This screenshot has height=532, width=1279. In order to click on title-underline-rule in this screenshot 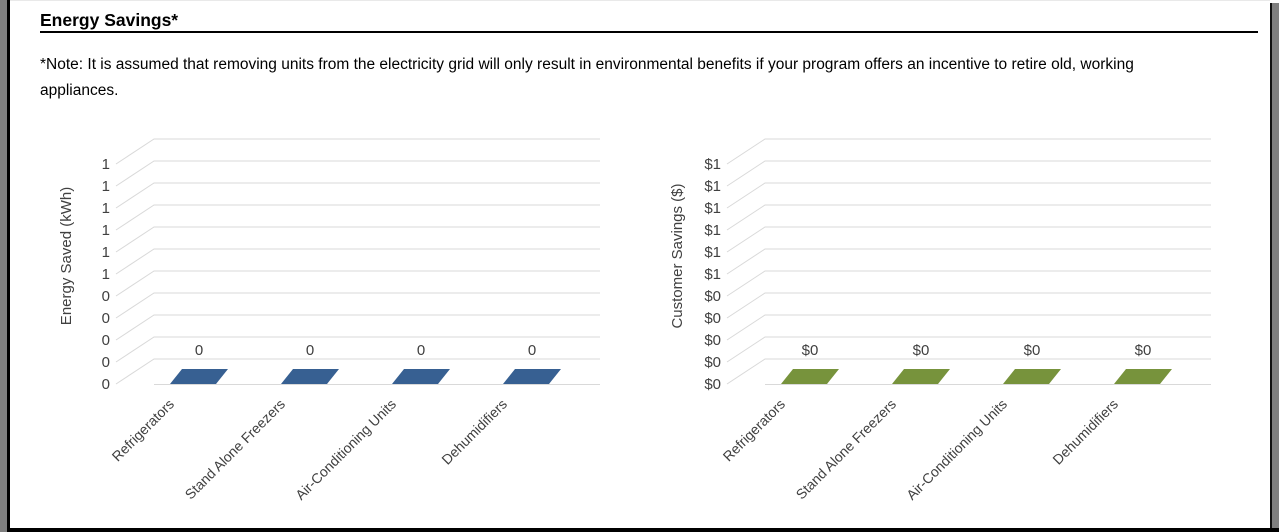, I will do `click(649, 32)`.